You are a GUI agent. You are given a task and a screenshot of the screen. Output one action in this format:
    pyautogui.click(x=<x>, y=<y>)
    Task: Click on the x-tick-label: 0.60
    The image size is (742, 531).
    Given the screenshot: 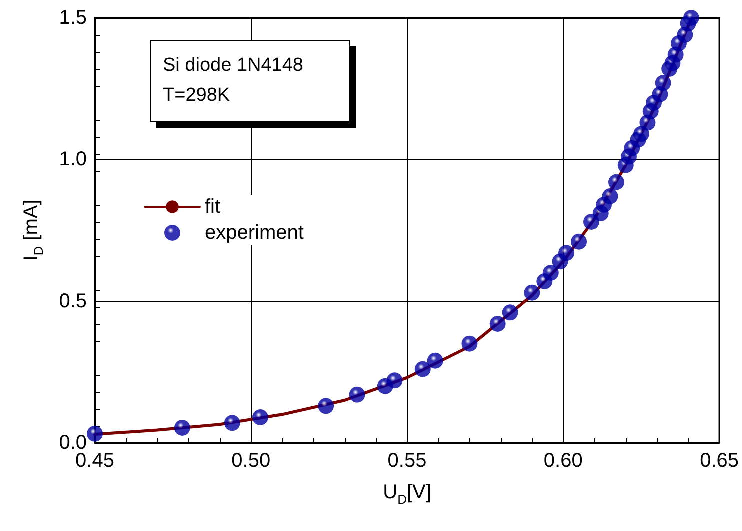 What is the action you would take?
    pyautogui.click(x=563, y=461)
    